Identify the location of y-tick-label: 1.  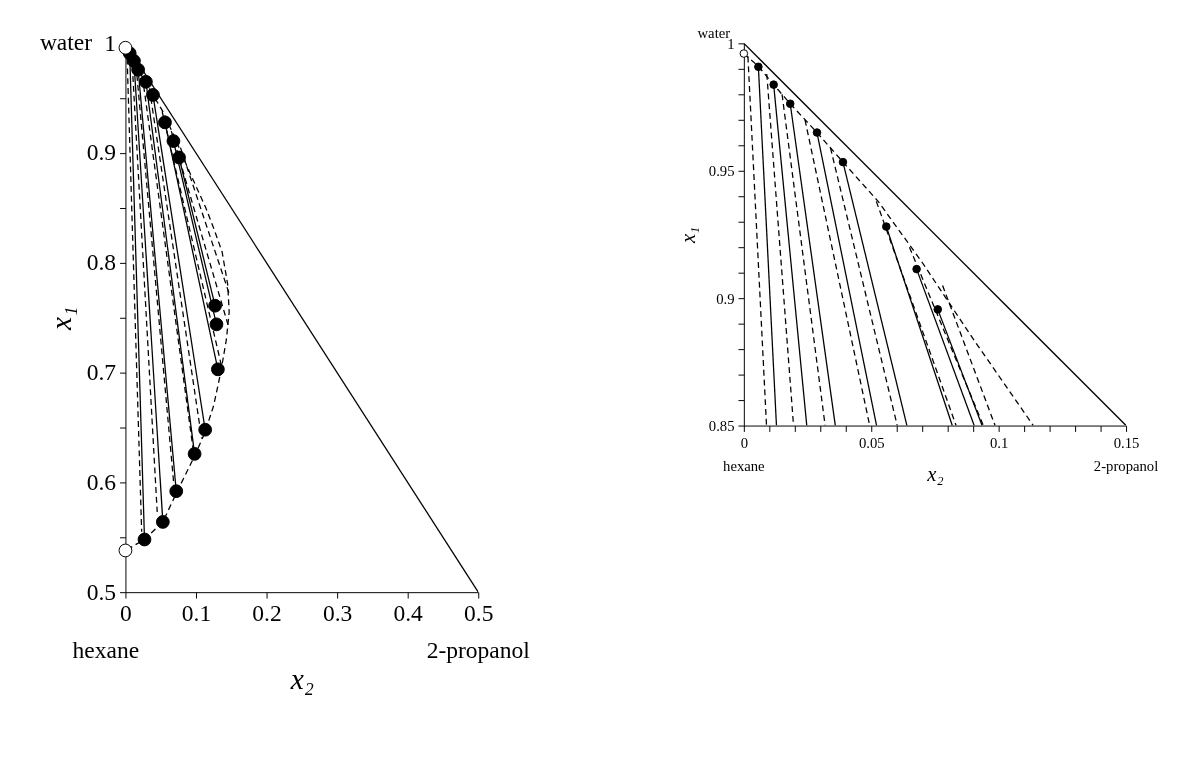
(110, 42).